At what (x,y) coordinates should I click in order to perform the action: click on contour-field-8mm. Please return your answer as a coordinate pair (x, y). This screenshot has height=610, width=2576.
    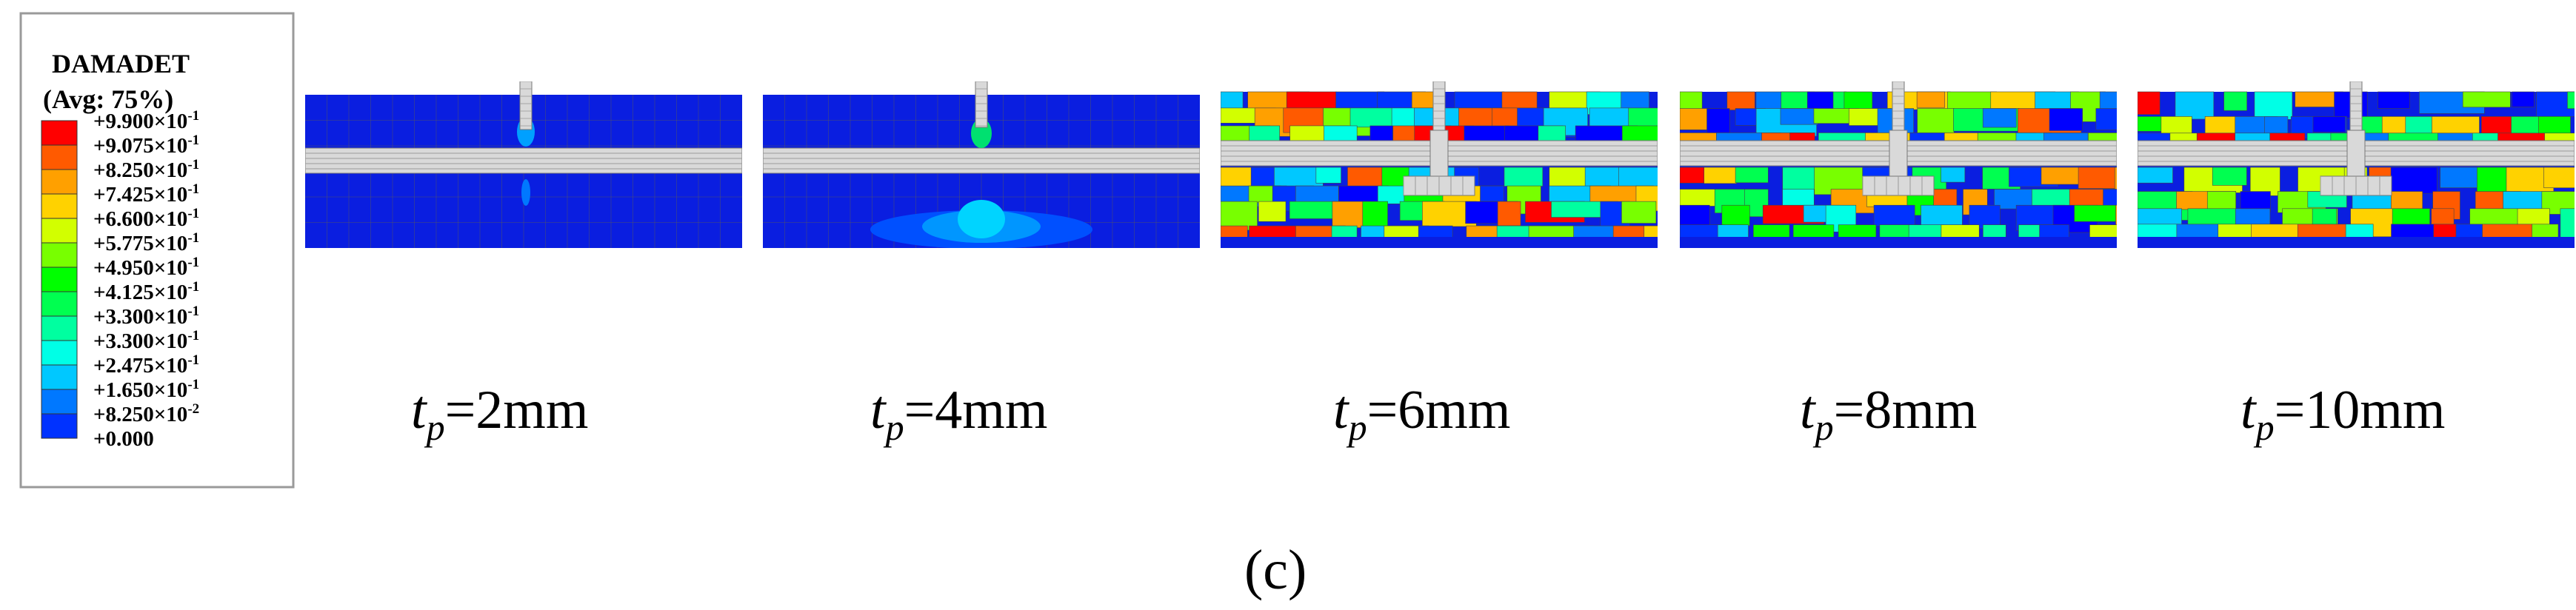
    Looking at the image, I should click on (1898, 165).